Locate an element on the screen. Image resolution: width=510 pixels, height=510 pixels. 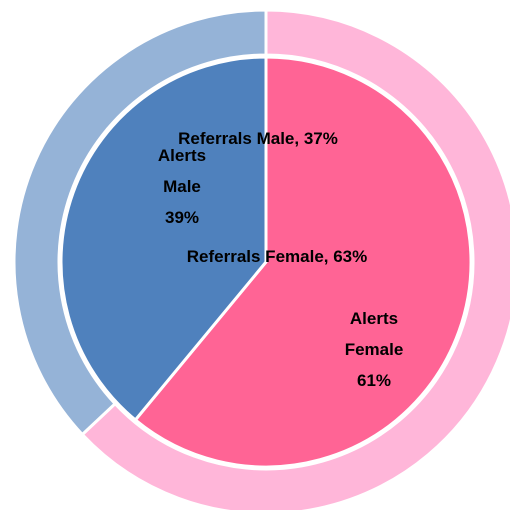
data-label: Alerts Female 61% is located at coordinates (374, 349).